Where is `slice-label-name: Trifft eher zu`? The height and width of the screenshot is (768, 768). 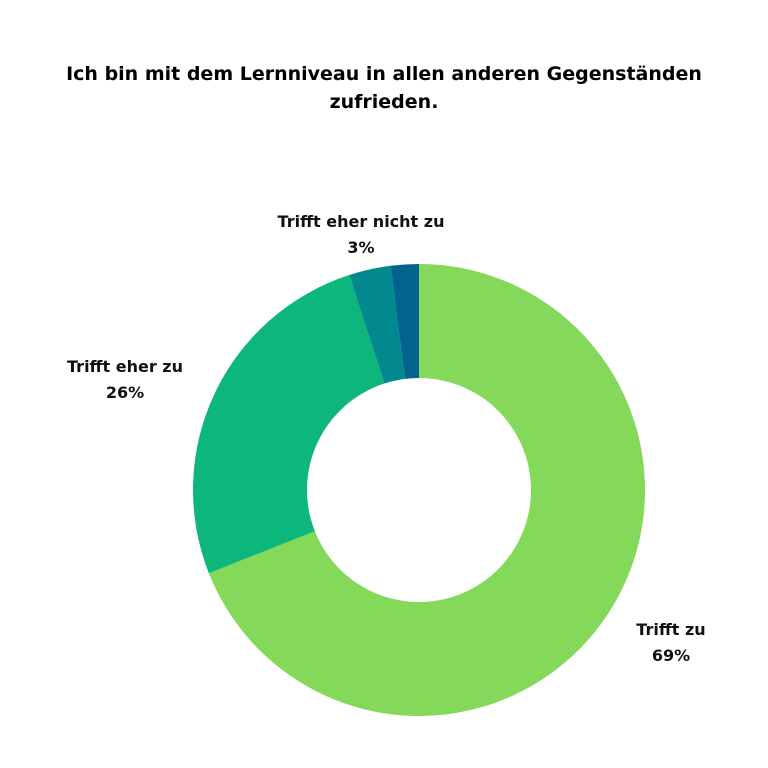 slice-label-name: Trifft eher zu is located at coordinates (125, 366).